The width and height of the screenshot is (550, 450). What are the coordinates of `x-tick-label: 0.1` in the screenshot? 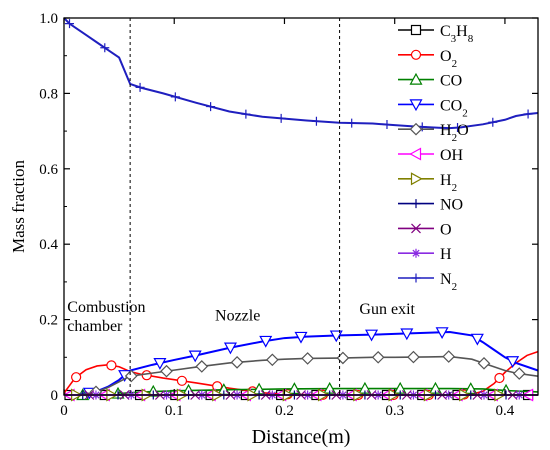 It's located at (174, 411).